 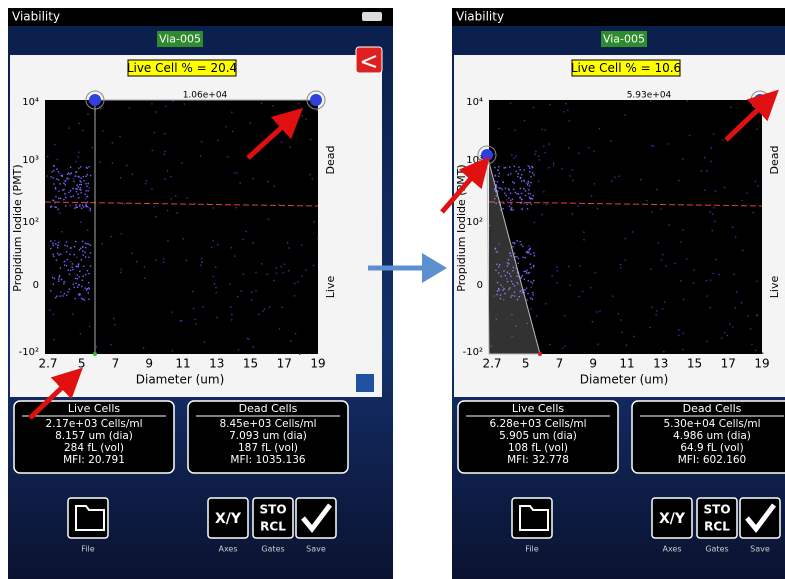 I want to click on y-axis-label: Propidium Iodide (PMT), so click(x=17, y=227).